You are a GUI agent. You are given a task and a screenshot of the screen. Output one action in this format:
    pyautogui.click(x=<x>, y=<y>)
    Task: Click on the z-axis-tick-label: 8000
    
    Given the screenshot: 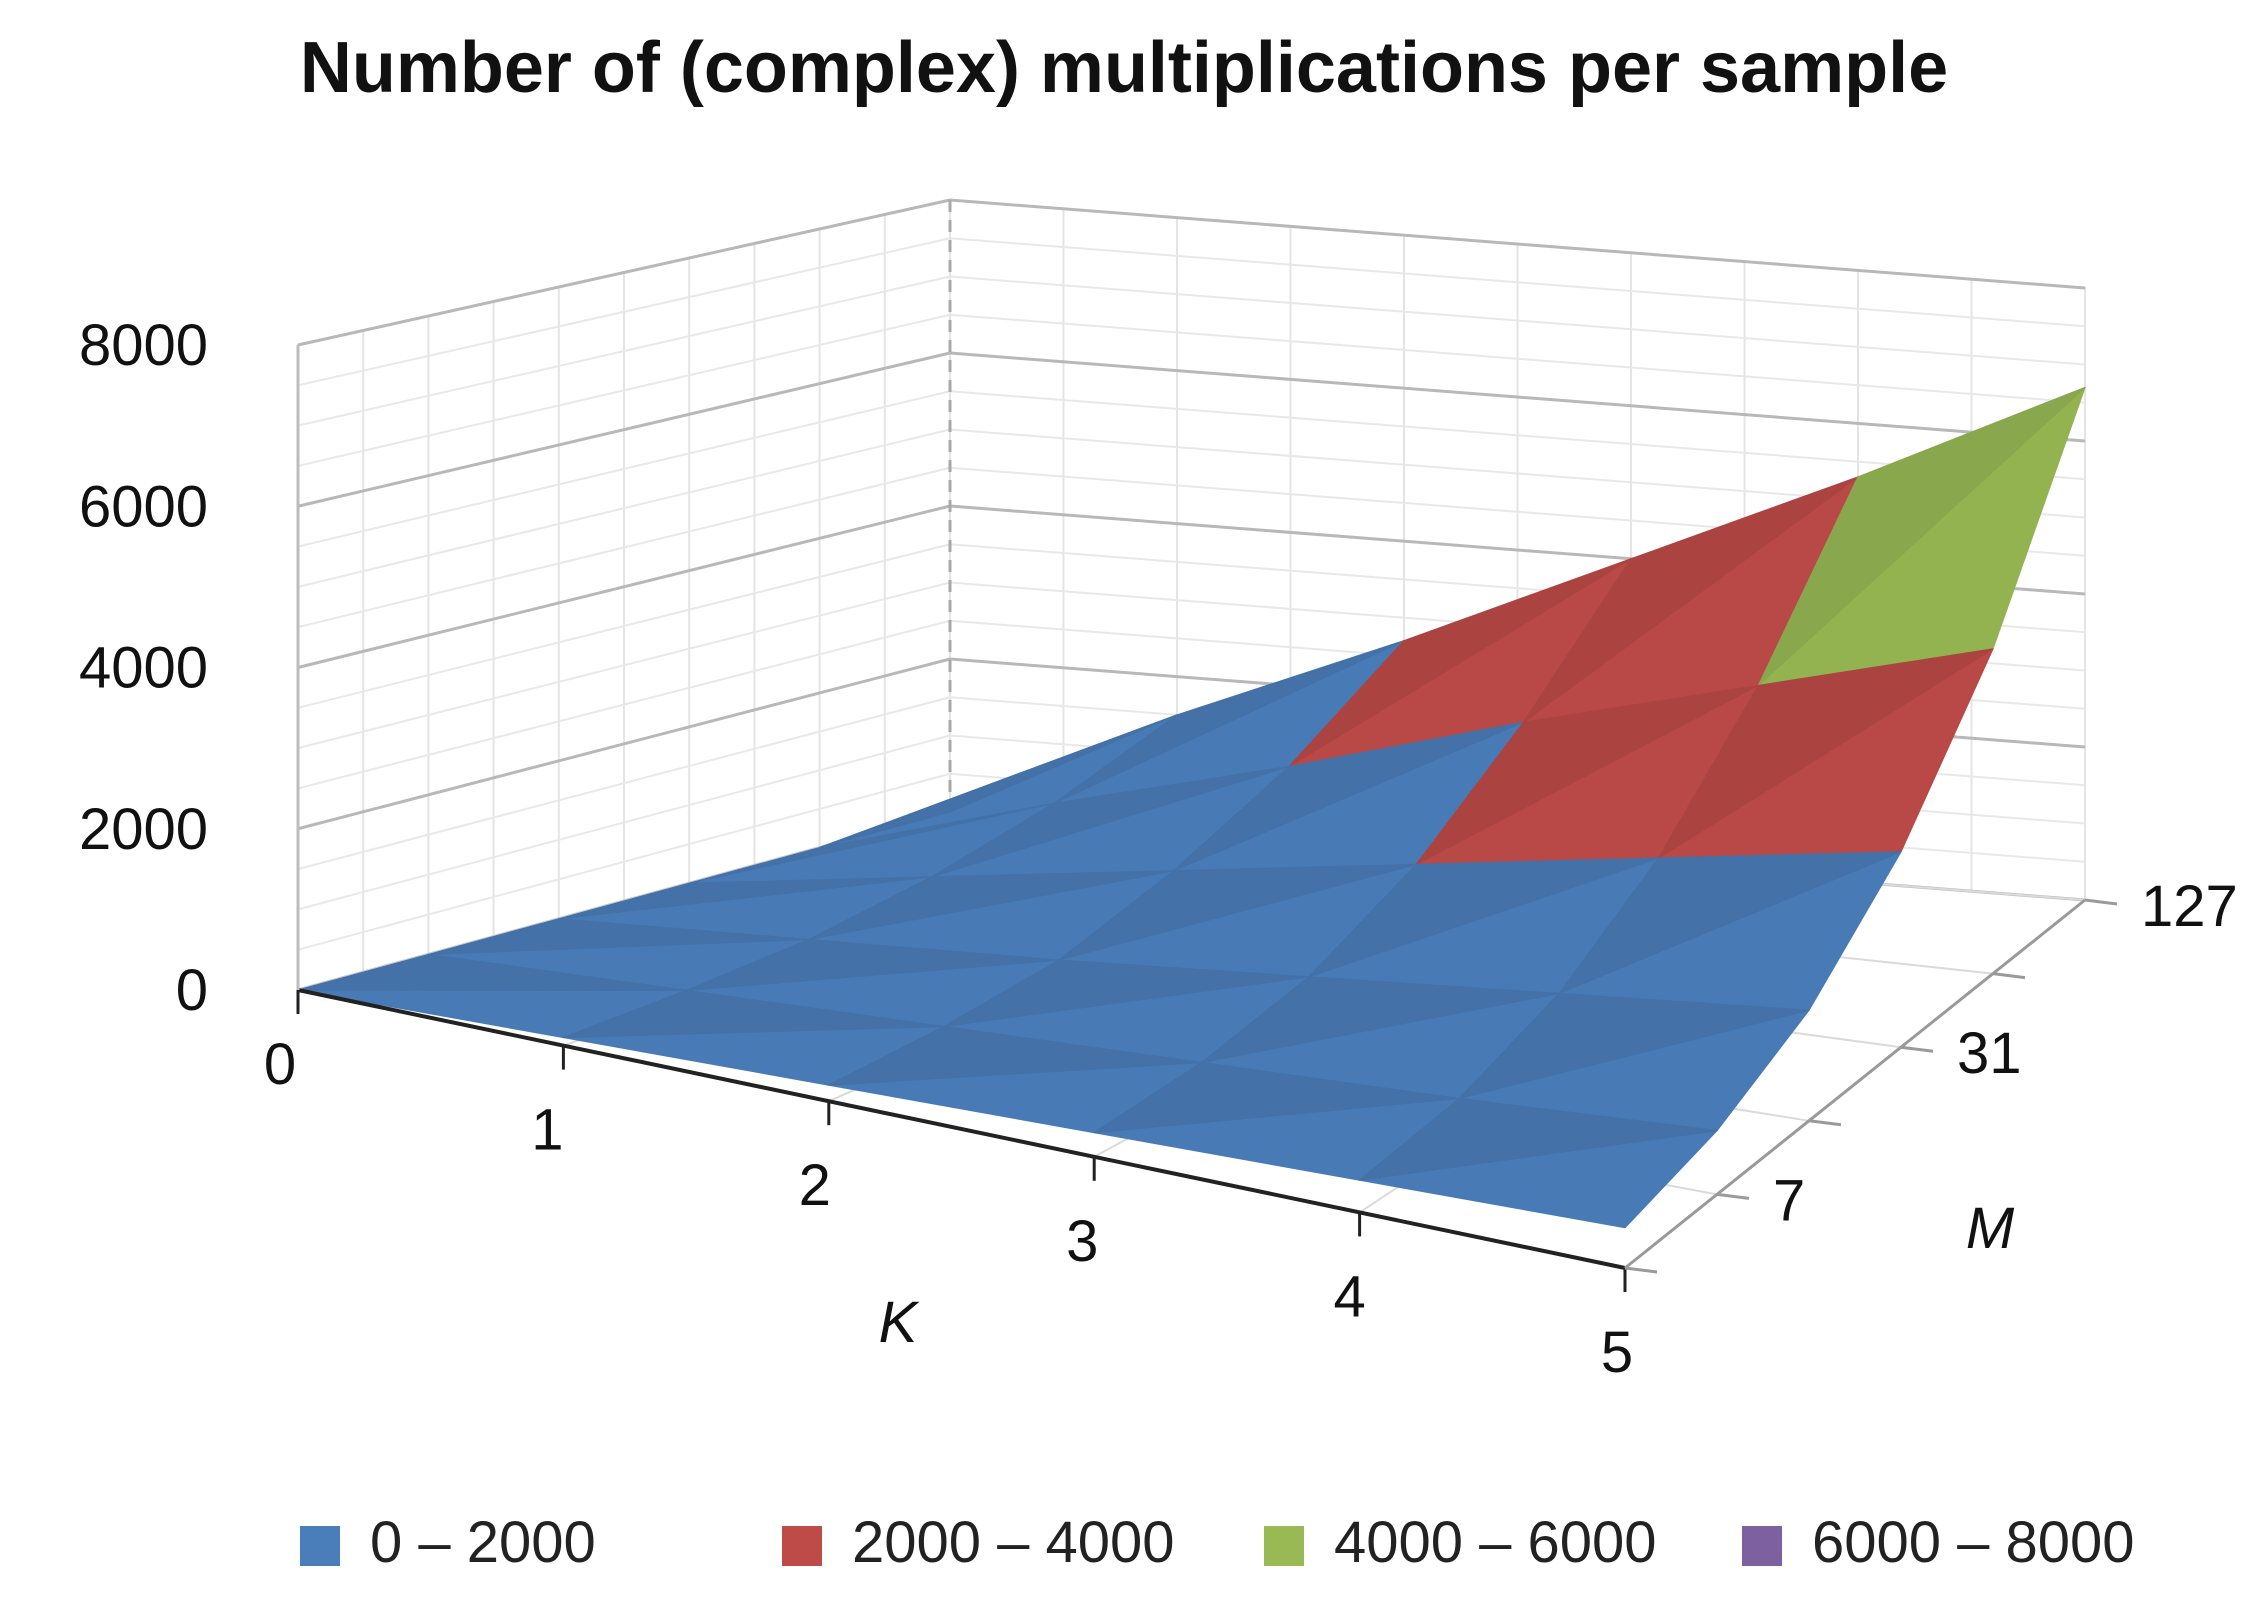 What is the action you would take?
    pyautogui.click(x=143, y=345)
    